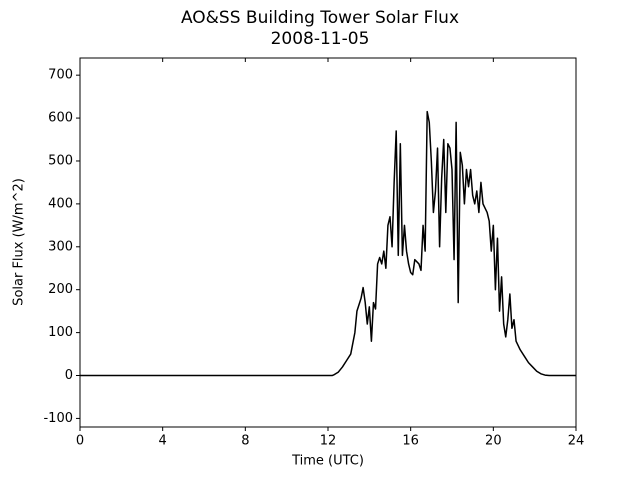 This screenshot has width=640, height=484. I want to click on x-tick-label: 4, so click(163, 441).